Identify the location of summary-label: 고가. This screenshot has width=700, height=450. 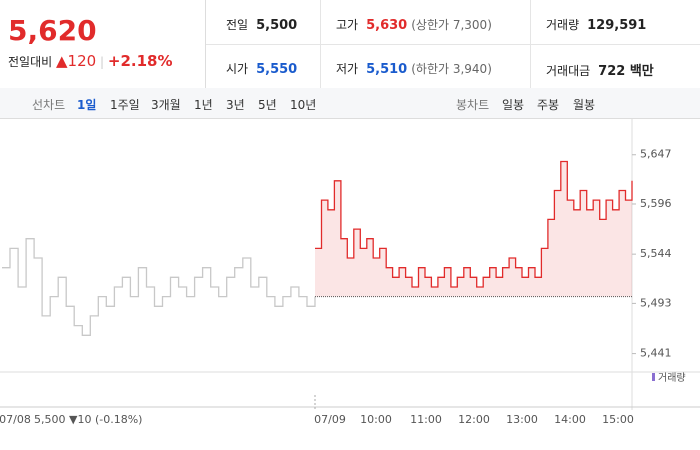
(347, 25).